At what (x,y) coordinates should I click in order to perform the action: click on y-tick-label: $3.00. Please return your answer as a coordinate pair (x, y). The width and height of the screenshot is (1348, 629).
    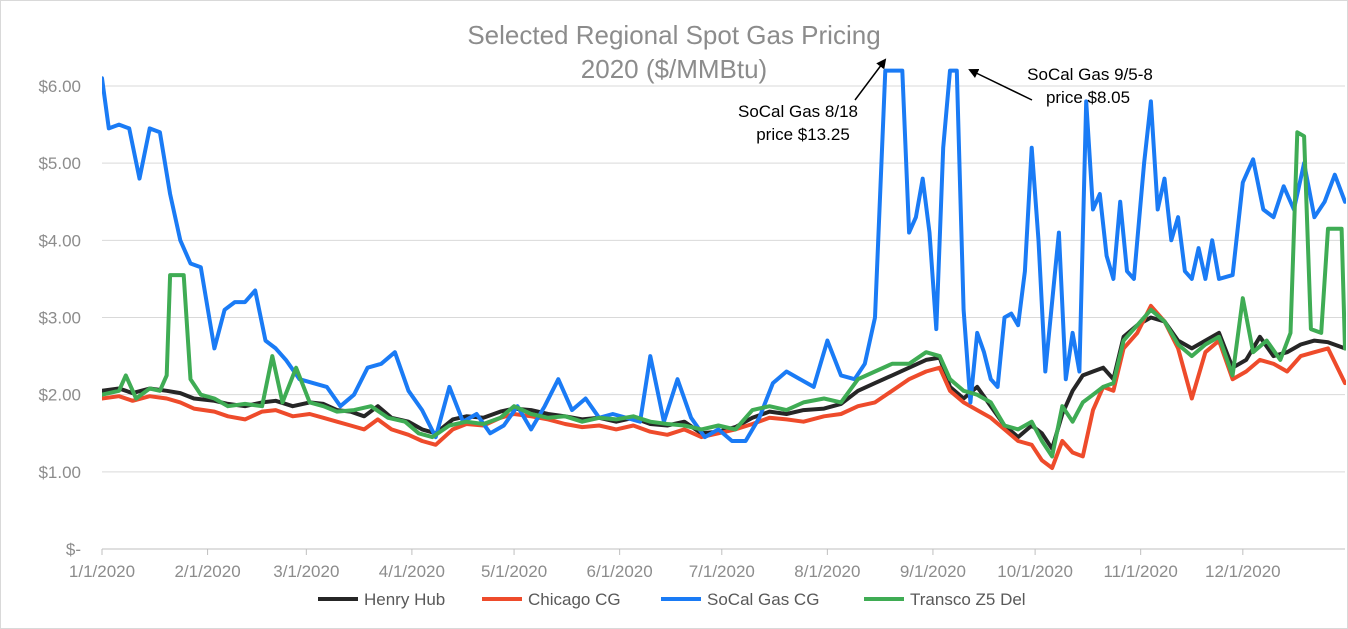
    Looking at the image, I should click on (59, 318).